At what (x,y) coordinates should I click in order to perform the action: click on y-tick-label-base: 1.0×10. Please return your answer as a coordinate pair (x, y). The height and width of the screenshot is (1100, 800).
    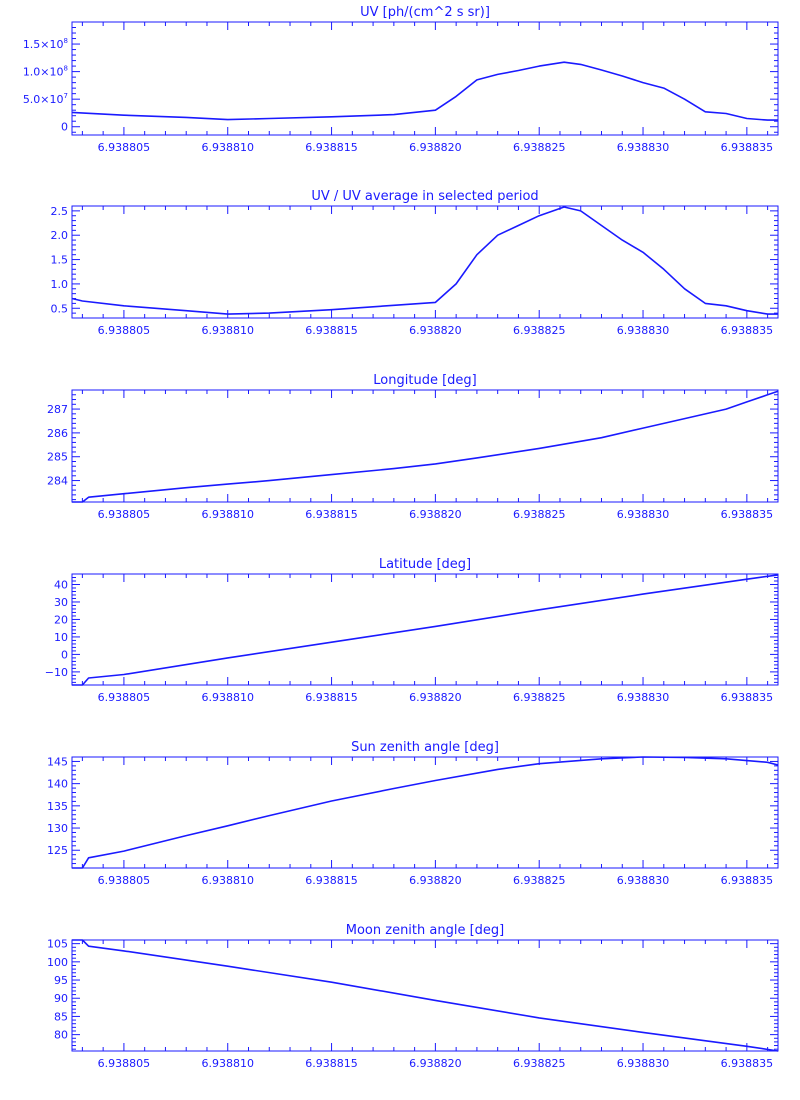
    Looking at the image, I should click on (43, 72).